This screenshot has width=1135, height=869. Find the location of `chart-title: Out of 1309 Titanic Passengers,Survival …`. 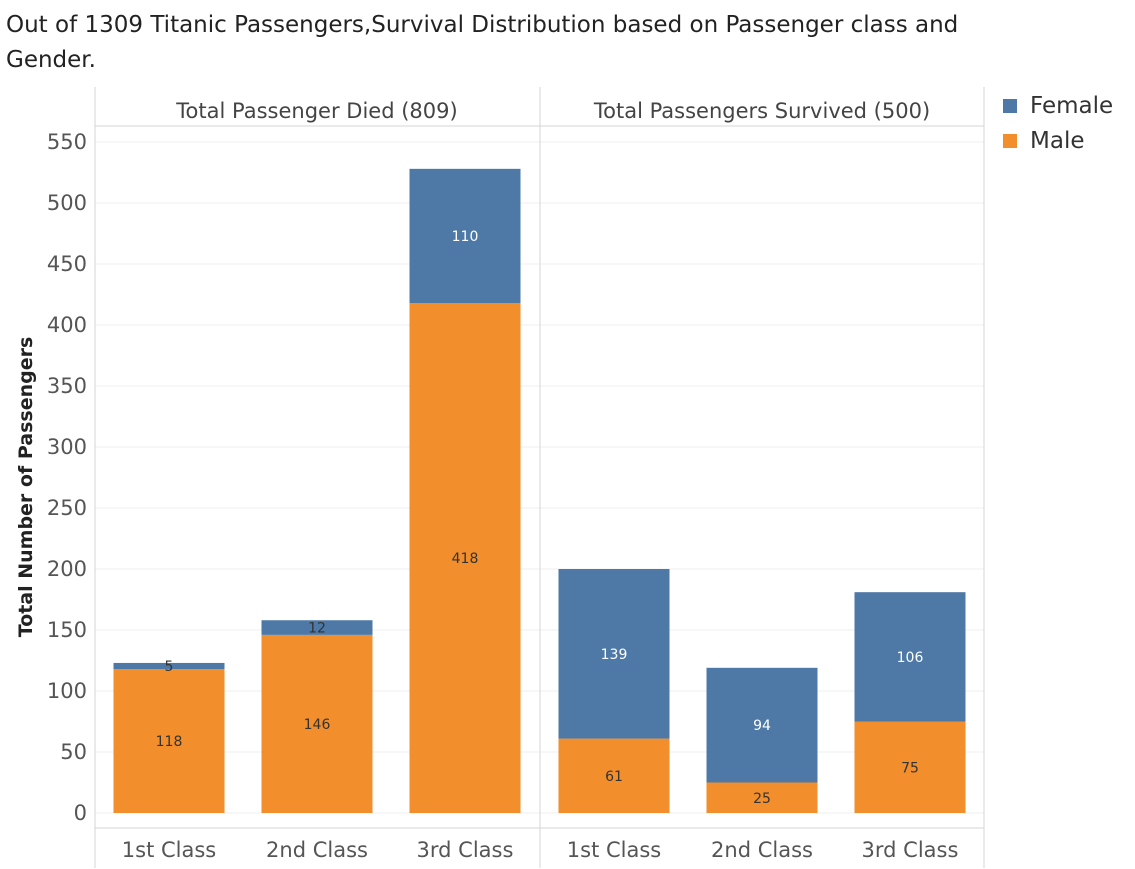

chart-title: Out of 1309 Titanic Passengers,Survival … is located at coordinates (482, 42).